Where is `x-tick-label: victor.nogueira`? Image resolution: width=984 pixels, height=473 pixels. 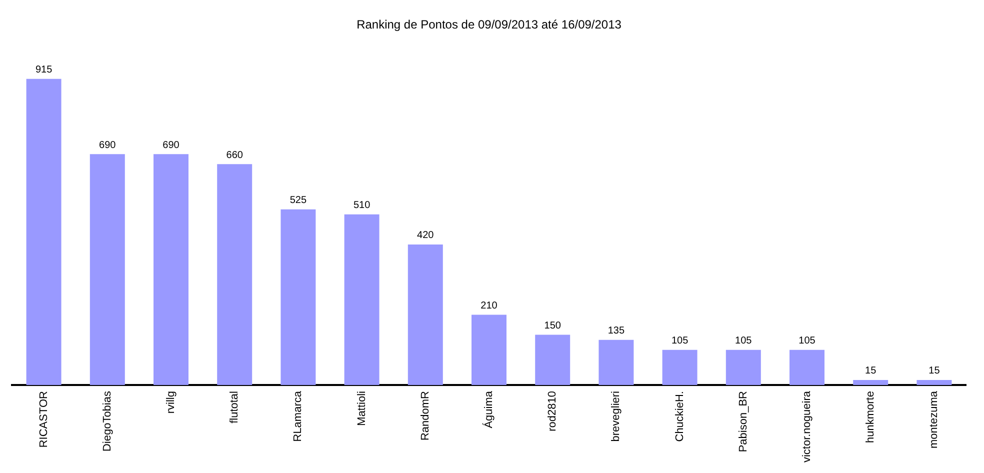 x-tick-label: victor.nogueira is located at coordinates (807, 426).